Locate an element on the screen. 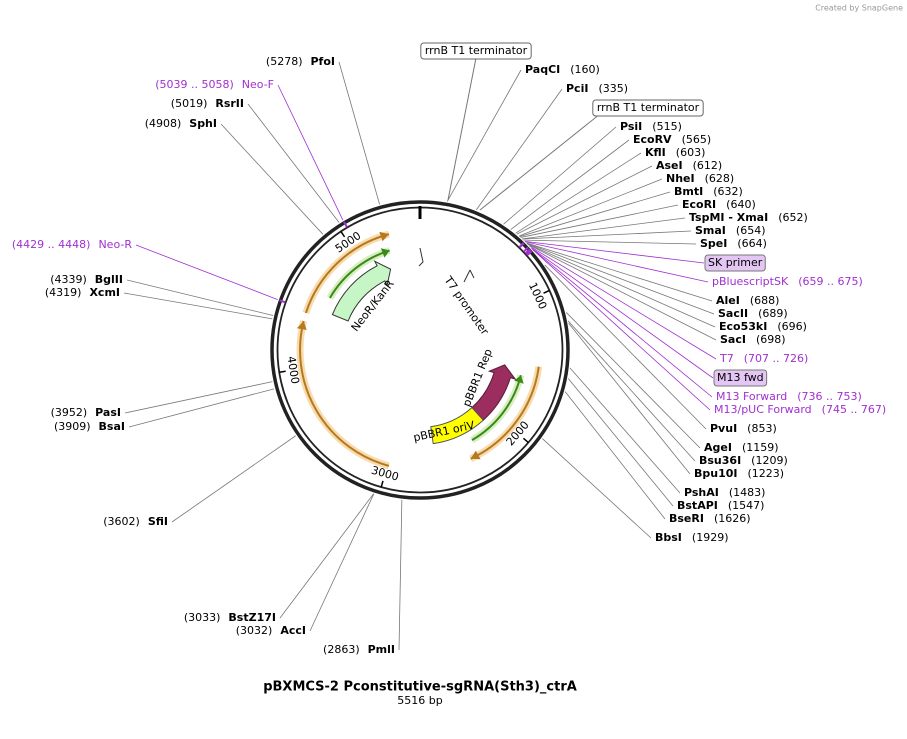 Image resolution: width=907 pixels, height=739 pixels. ring-tick-label: 4000 is located at coordinates (292, 370).